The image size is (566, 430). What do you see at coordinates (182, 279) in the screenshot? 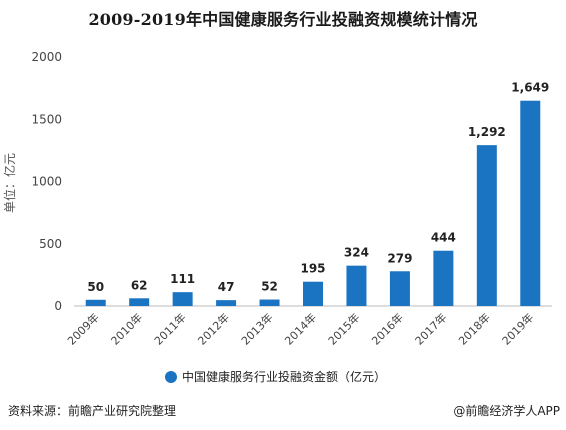
I see `data-label: 111` at bounding box center [182, 279].